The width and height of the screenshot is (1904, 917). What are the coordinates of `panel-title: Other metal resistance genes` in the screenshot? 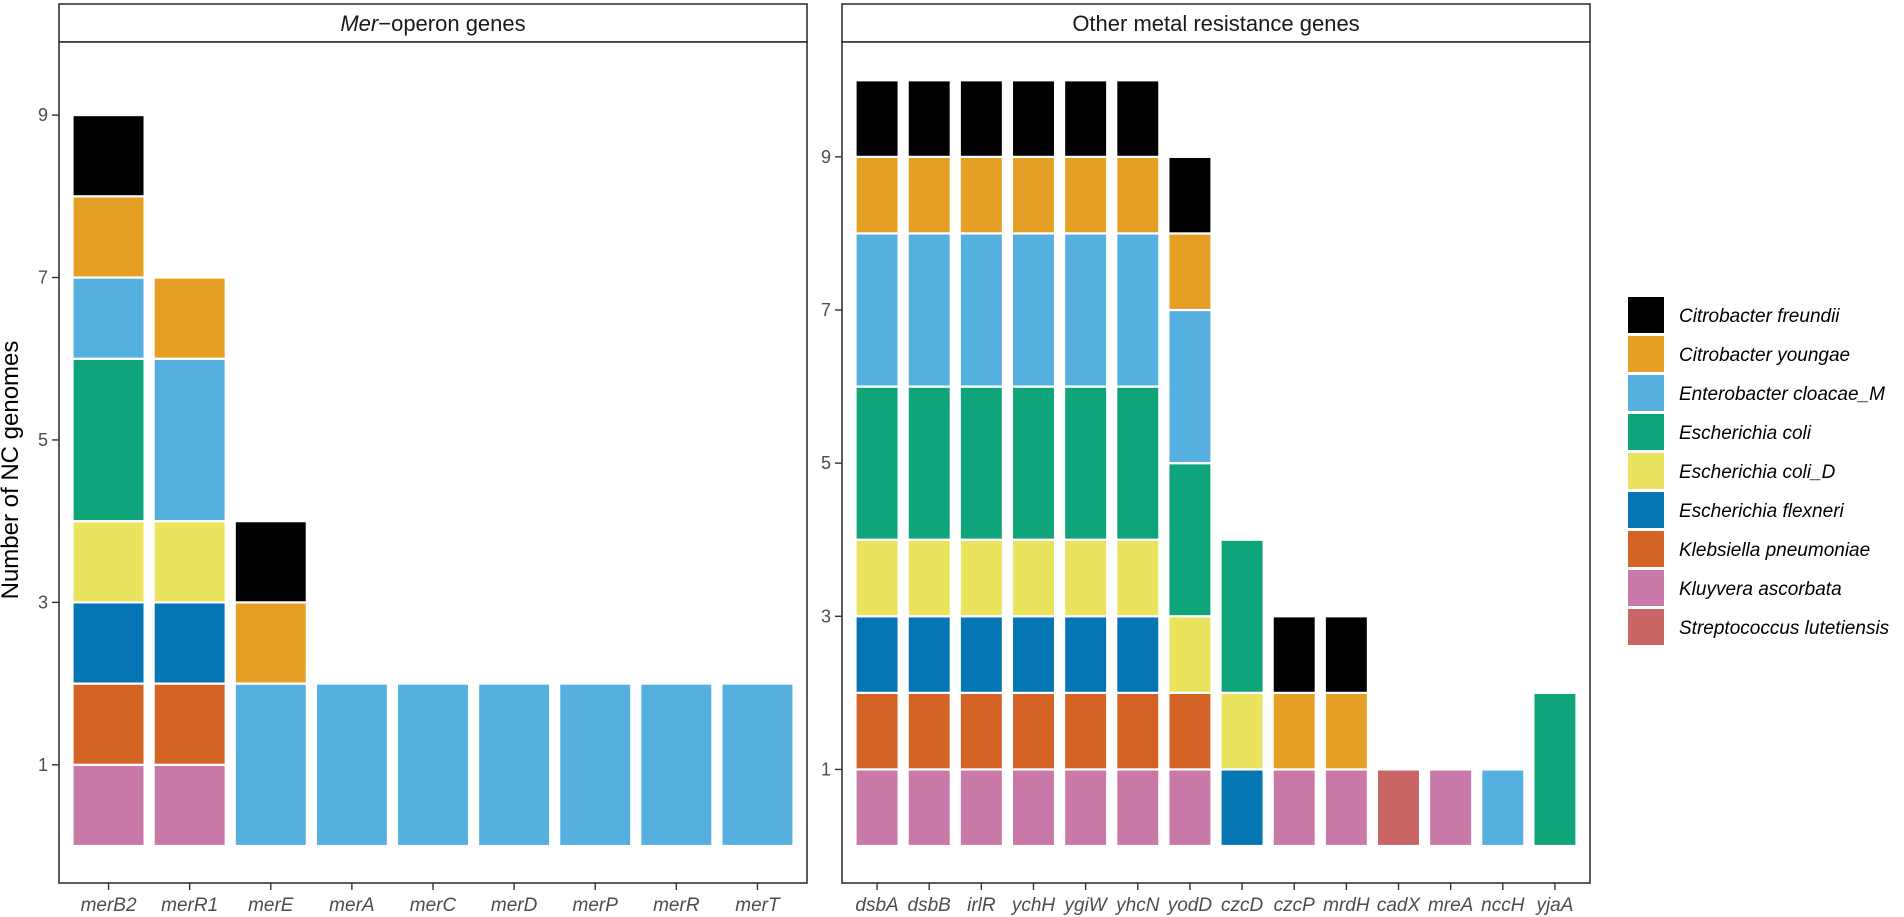 It's located at (1215, 23).